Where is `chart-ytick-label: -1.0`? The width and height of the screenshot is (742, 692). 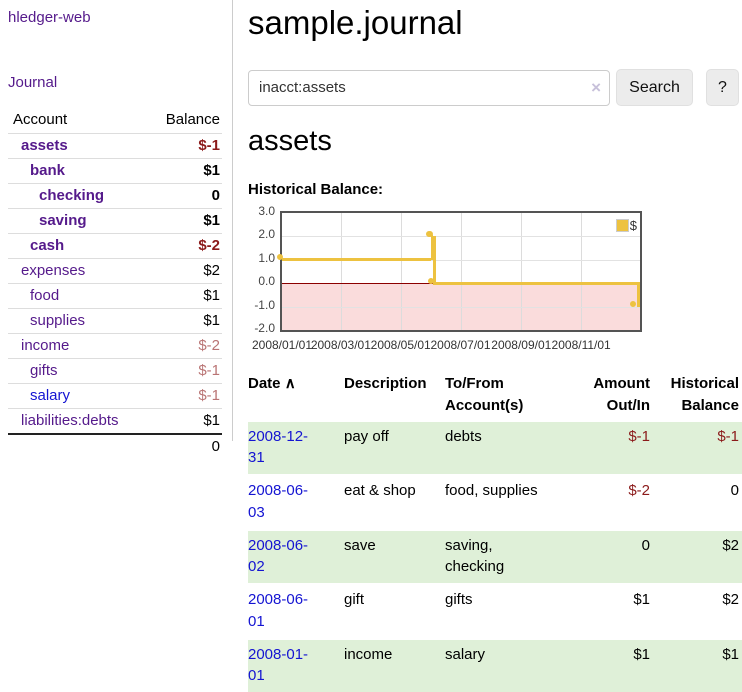 chart-ytick-label: -1.0 is located at coordinates (261, 305).